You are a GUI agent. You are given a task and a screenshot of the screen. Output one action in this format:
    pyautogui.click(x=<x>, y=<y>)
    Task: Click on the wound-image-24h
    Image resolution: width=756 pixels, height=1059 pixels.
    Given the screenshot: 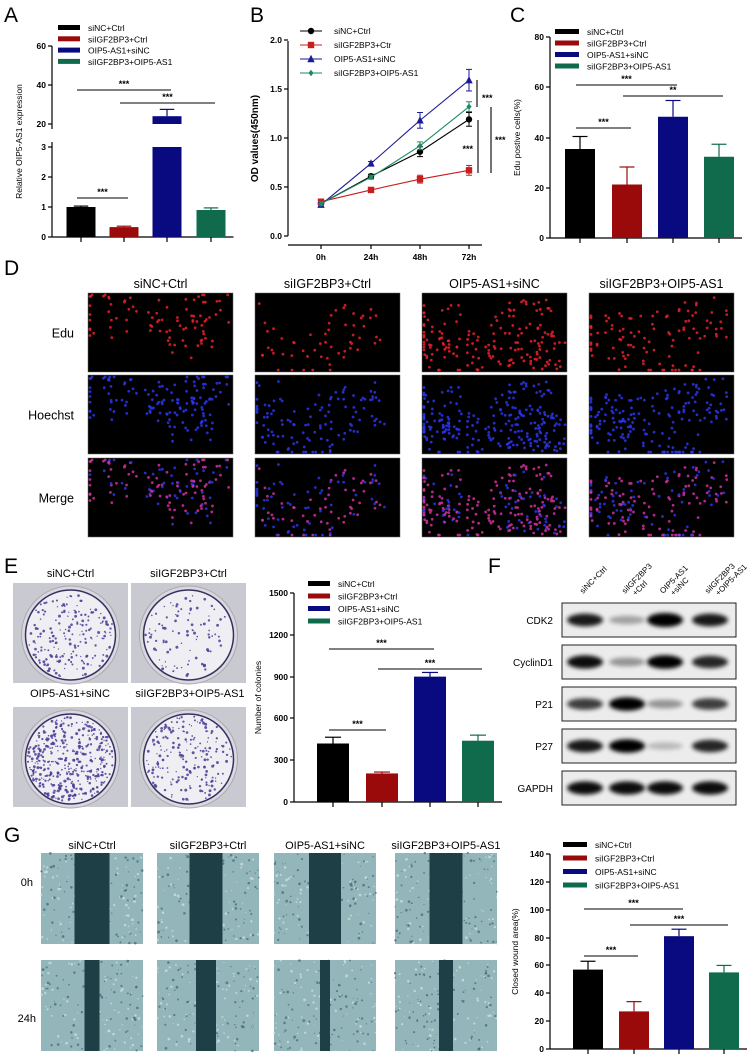 What is the action you would take?
    pyautogui.click(x=325, y=1005)
    